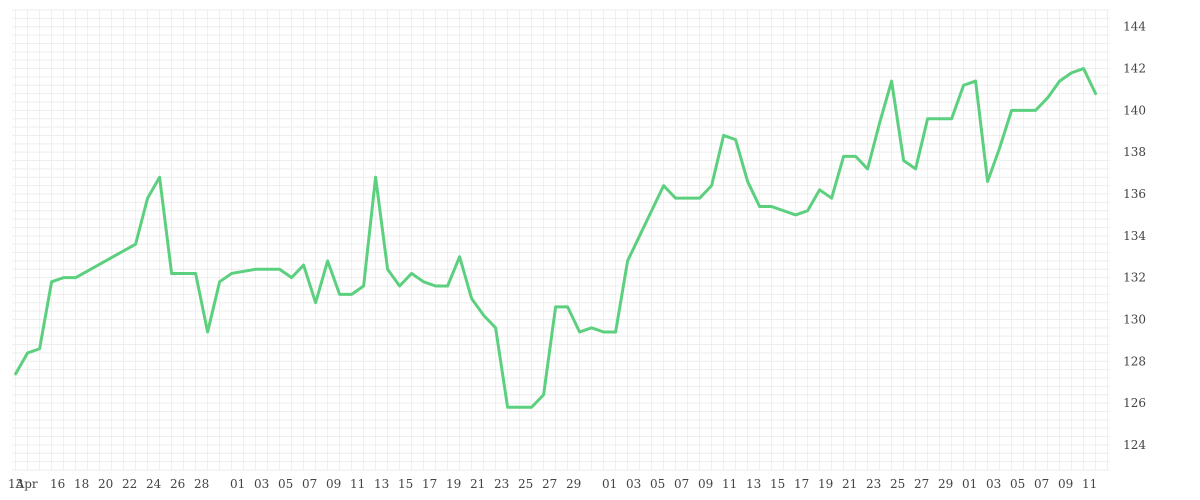  I want to click on y-tick-label: 144, so click(1134, 27).